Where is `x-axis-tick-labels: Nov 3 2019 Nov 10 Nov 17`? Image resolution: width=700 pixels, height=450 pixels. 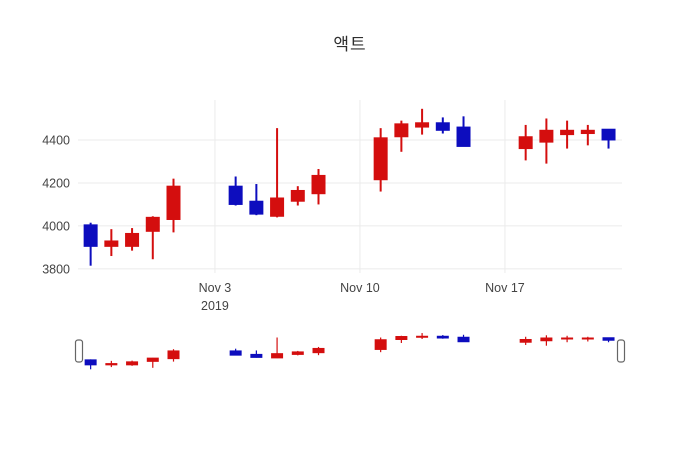 x-axis-tick-labels: Nov 3 2019 Nov 10 Nov 17 is located at coordinates (362, 297).